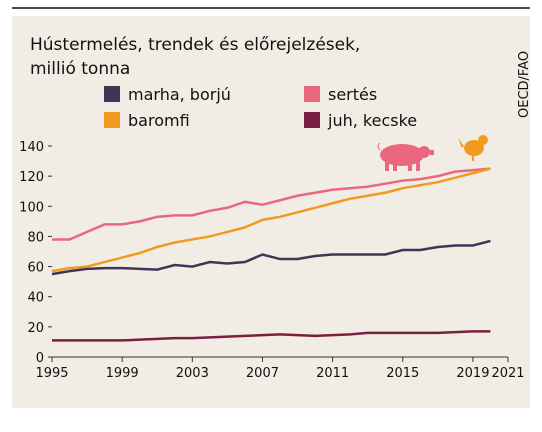 The height and width of the screenshot is (432, 542). Describe the element at coordinates (35, 328) in the screenshot. I see `y-tick-label: 20` at that location.